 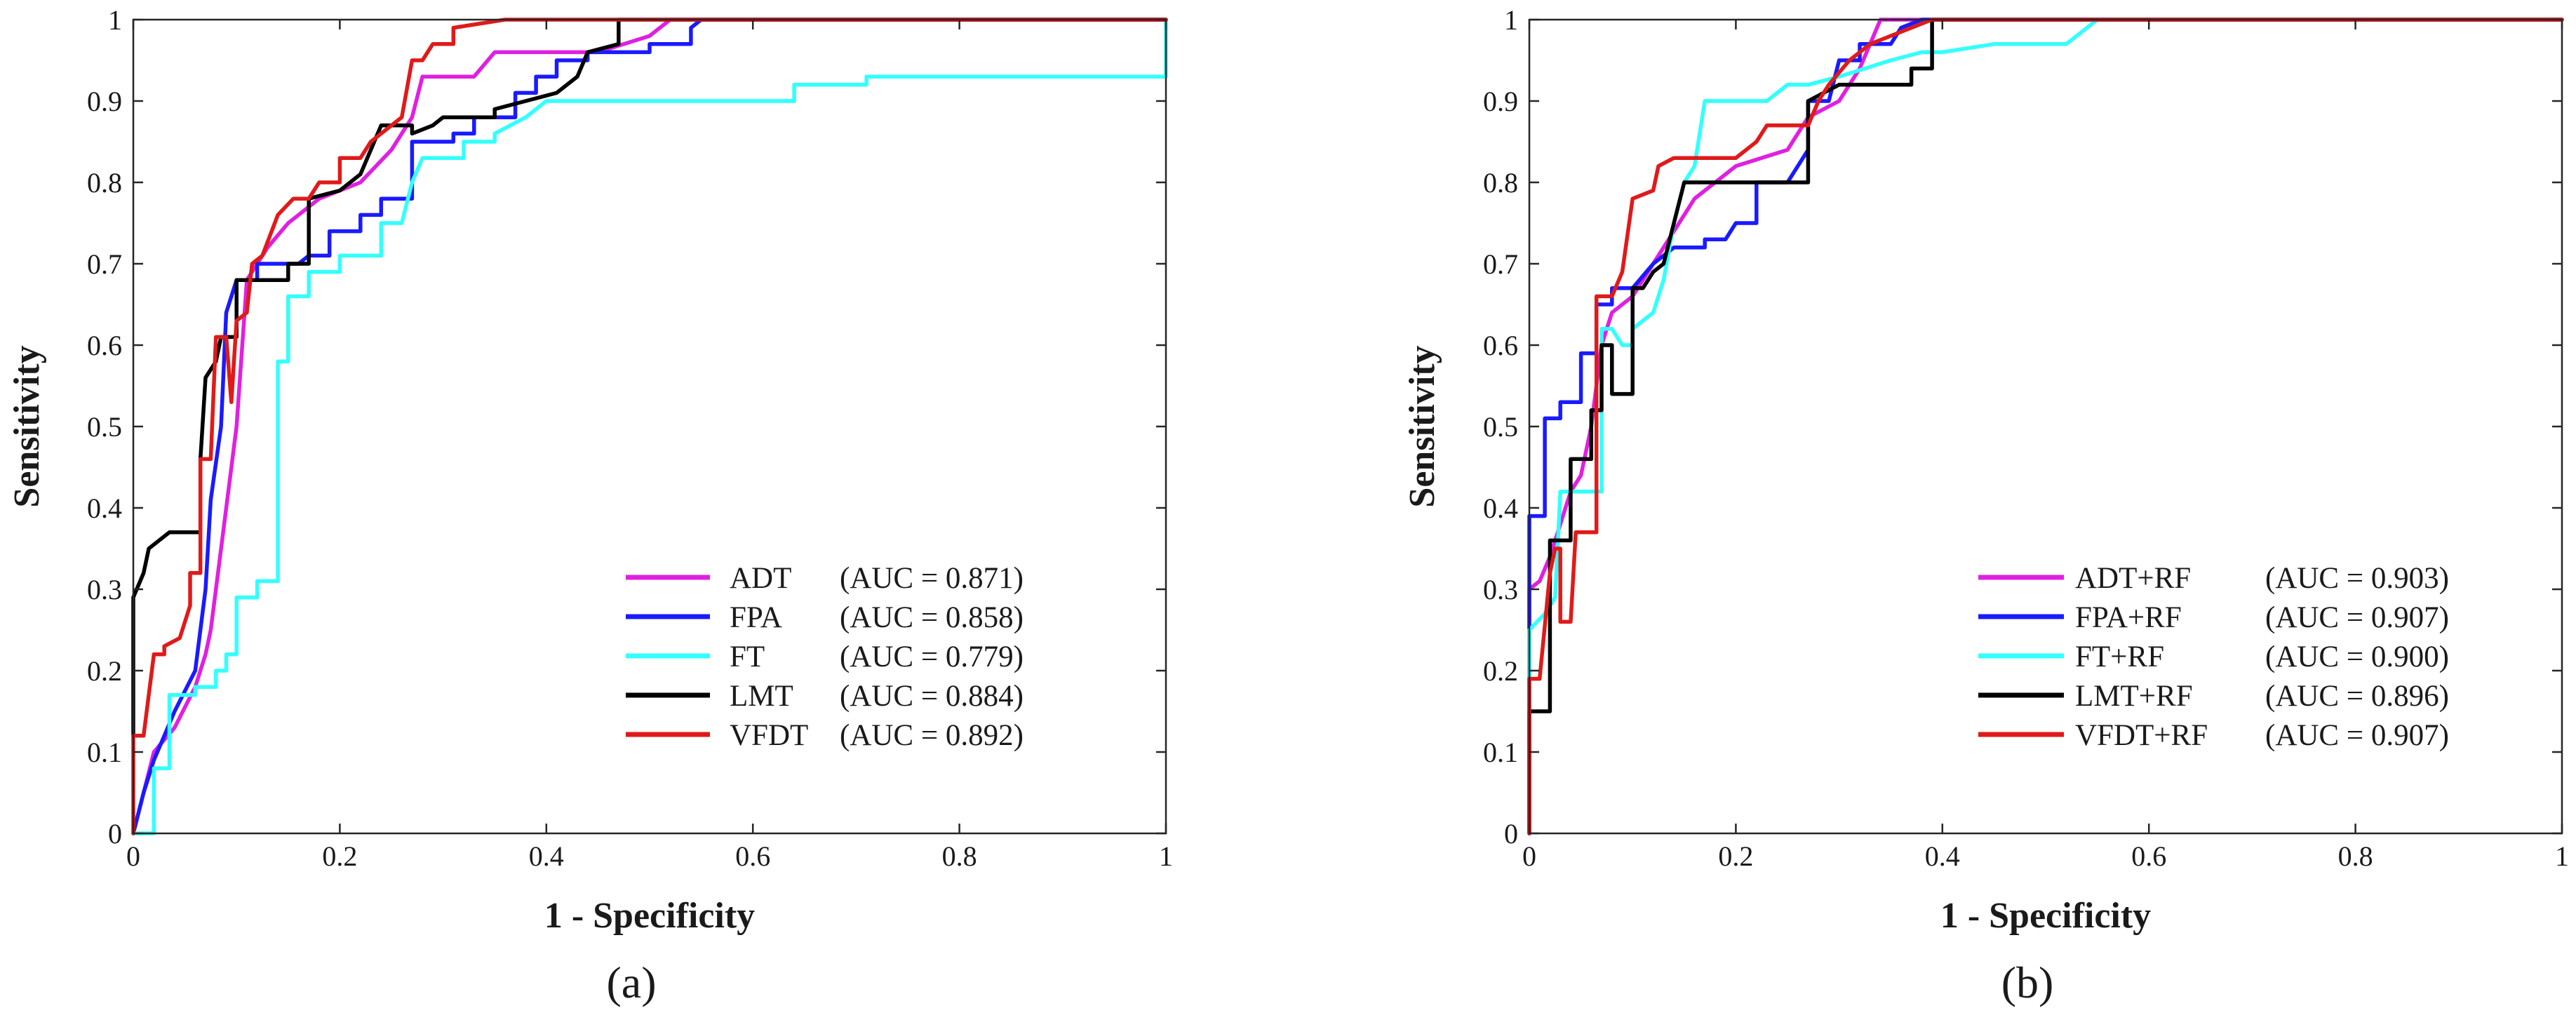 I want to click on panel-a-legend-name: LMT, so click(x=761, y=696).